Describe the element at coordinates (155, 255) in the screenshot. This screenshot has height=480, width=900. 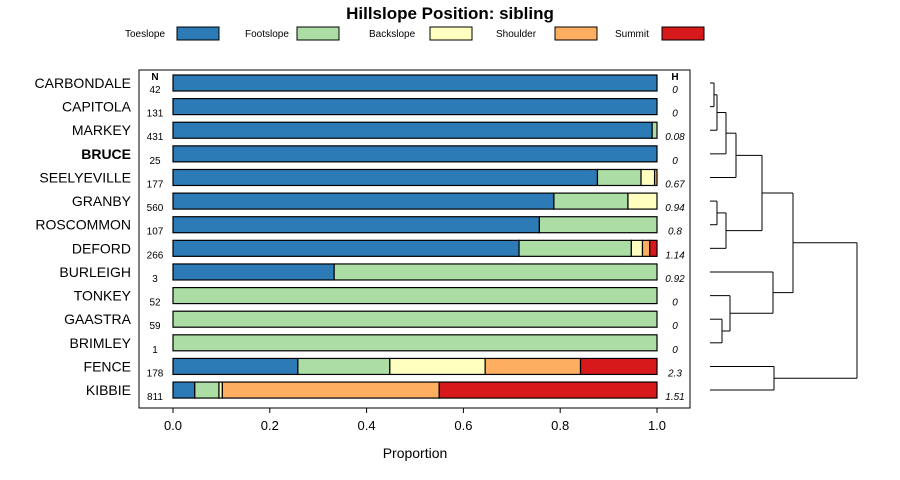
I see `n-value: 266` at that location.